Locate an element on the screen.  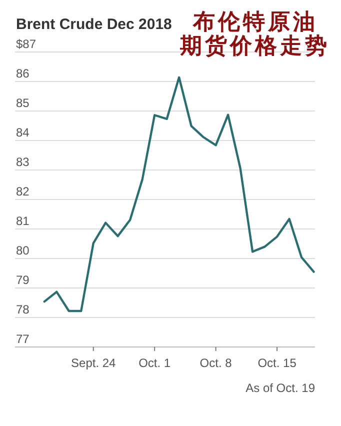
y-tick-label: $87 is located at coordinates (26, 44).